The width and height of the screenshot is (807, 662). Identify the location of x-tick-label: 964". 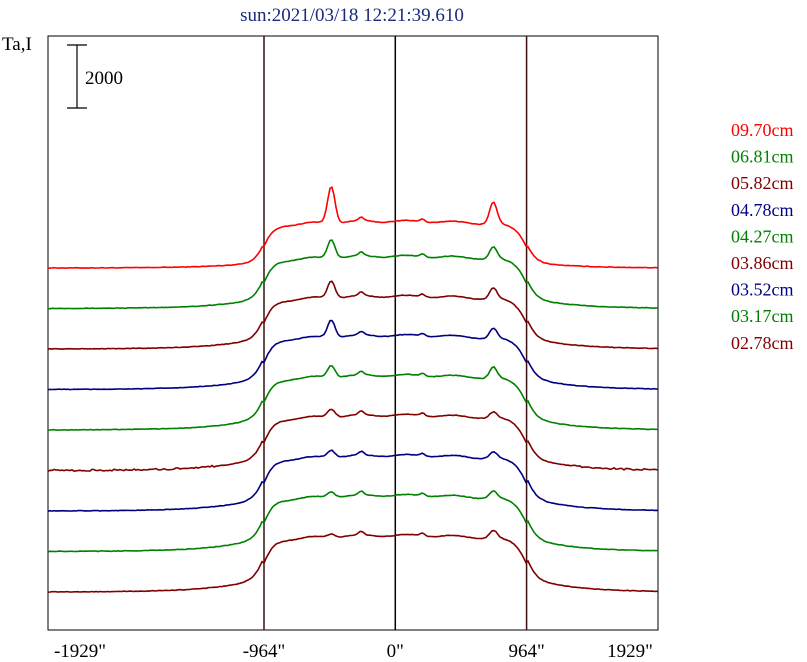
(526, 651).